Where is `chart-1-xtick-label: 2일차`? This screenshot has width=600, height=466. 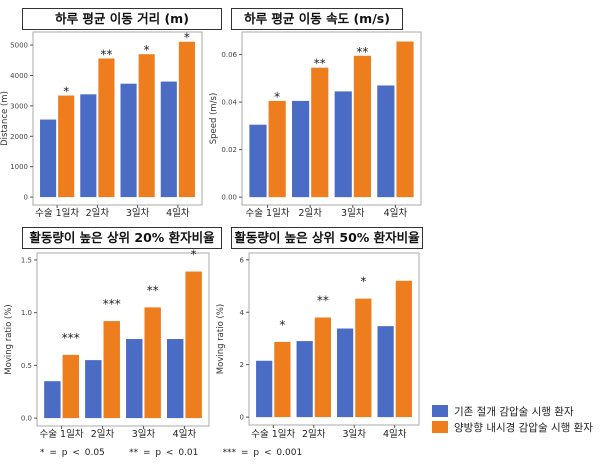 chart-1-xtick-label: 2일차 is located at coordinates (98, 213).